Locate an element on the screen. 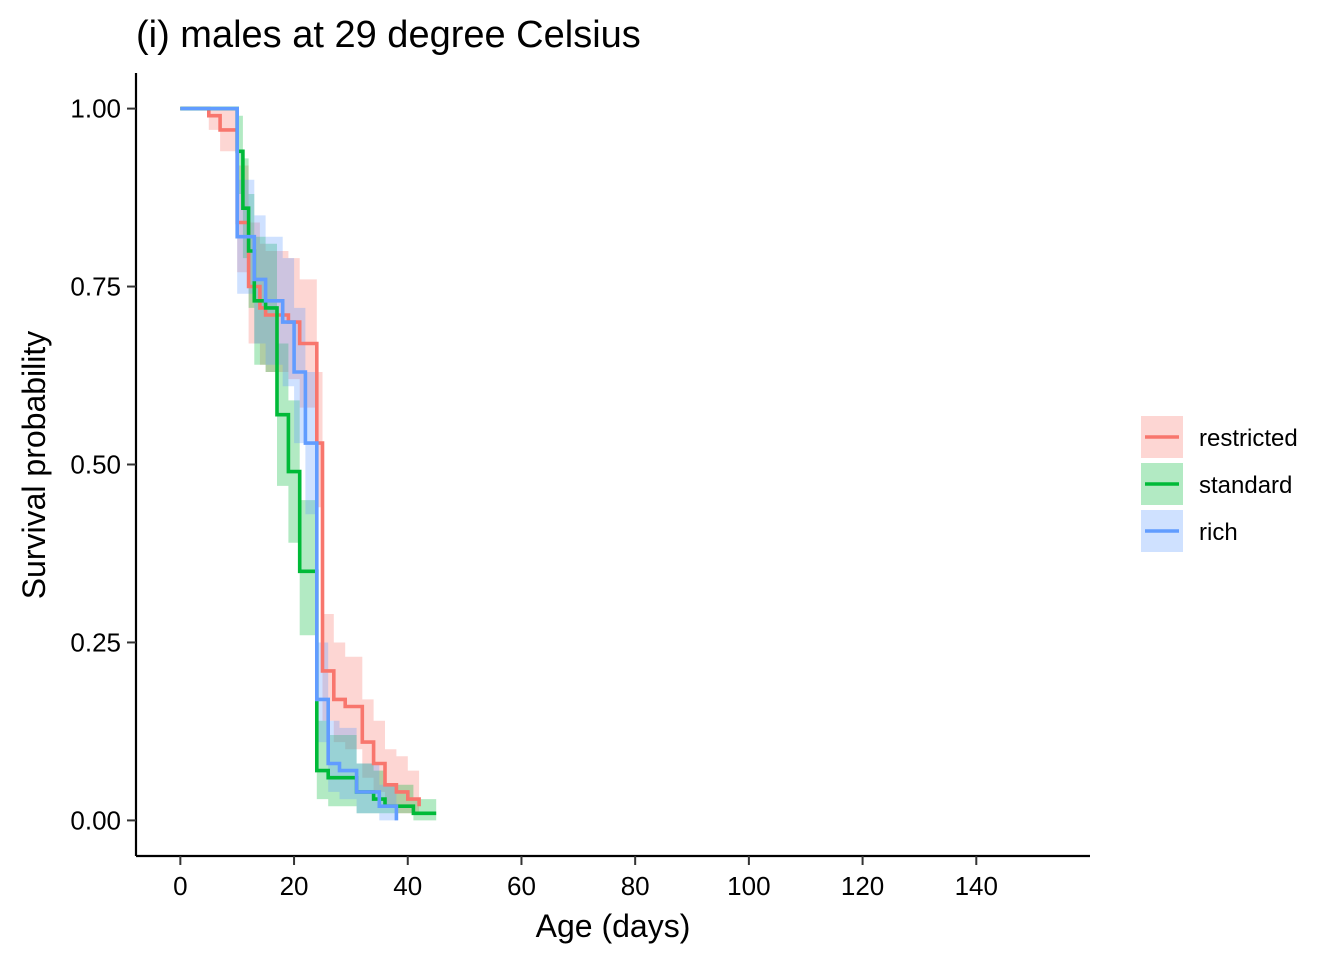  legend-item-restricted: restricted is located at coordinates (1219, 437).